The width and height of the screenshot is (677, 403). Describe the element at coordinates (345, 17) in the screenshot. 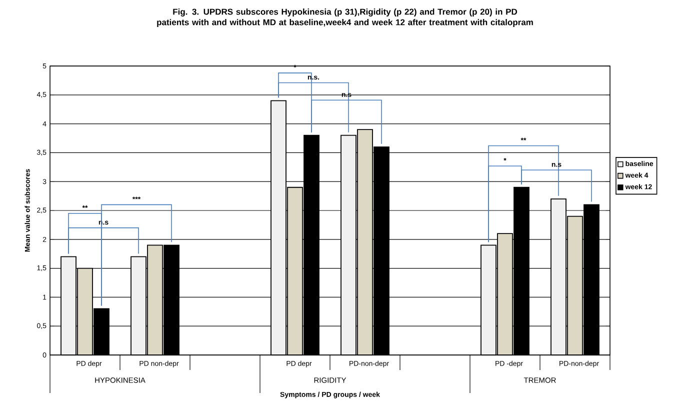

I see `chart-title: Fig. 3. UPDRS subscores Hypokinesia (p 31),Rigidity (p 22) and Tremor (p 20) in PD patients with and without MD at baseline,week4 and week 12 after treatment with citalopram` at that location.